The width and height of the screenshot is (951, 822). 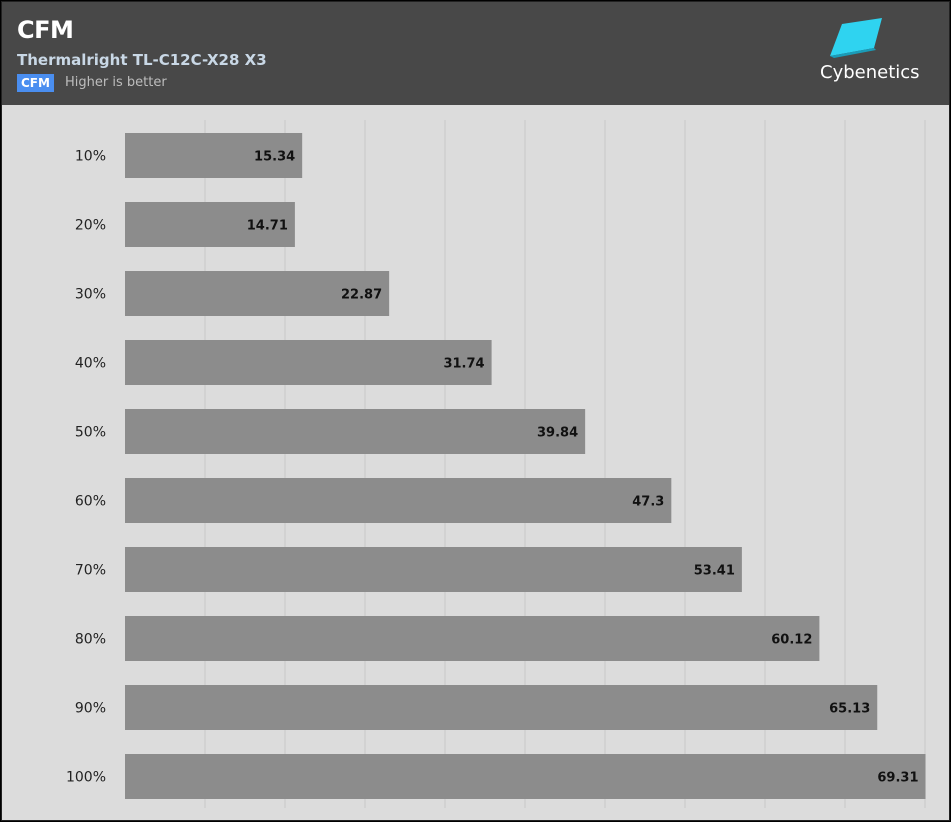 What do you see at coordinates (257, 293) in the screenshot?
I see `bar-30%` at bounding box center [257, 293].